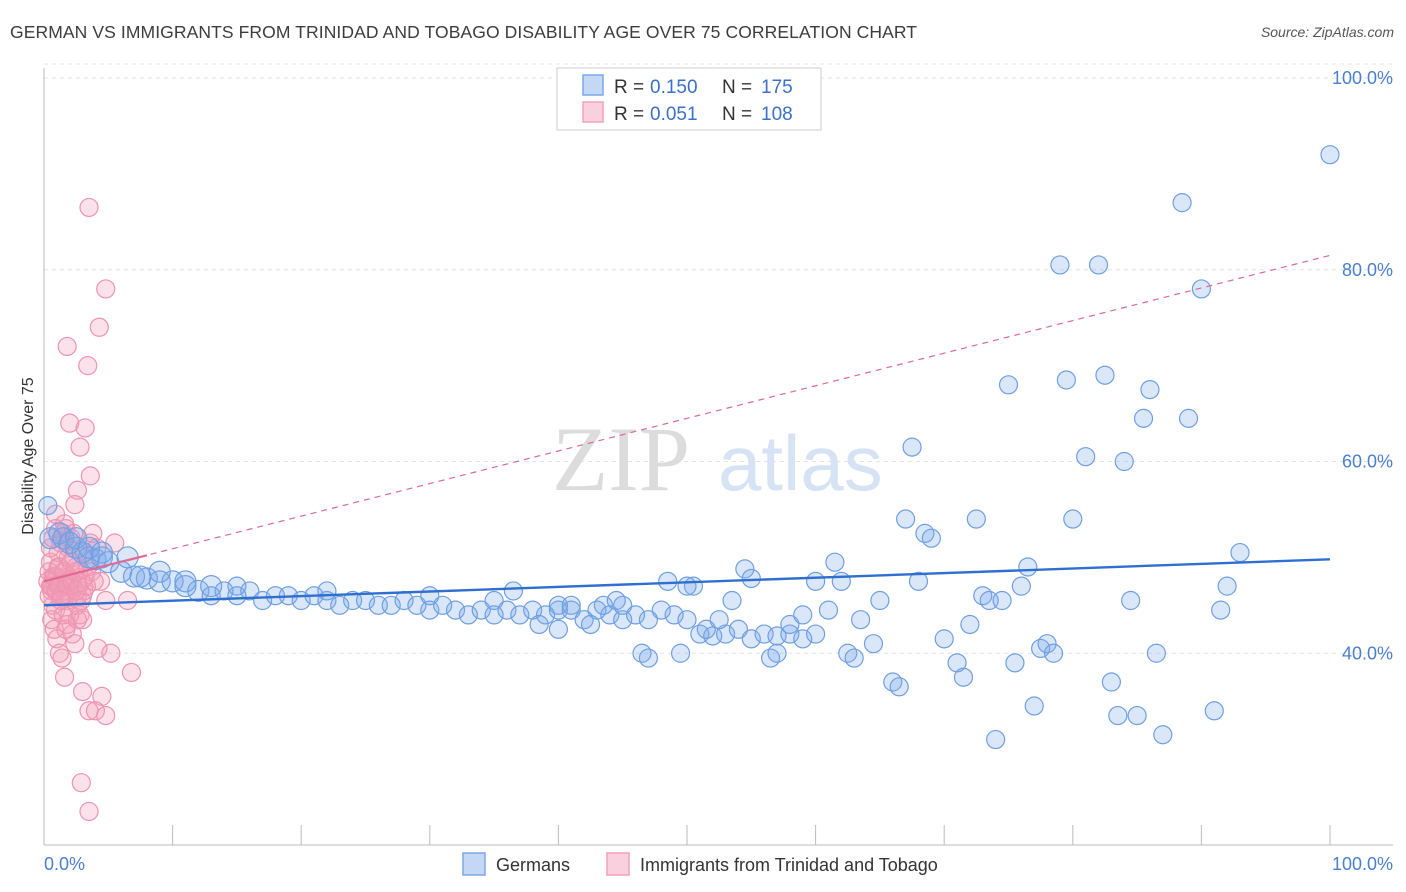  Describe the element at coordinates (621, 459) in the screenshot. I see `watermark-zip: ZIP` at that location.